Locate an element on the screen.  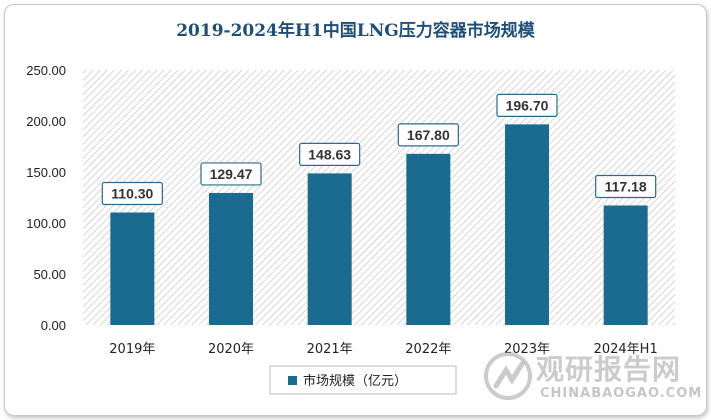
chart-title-wrap: 2019-2024年H1中国LNG压力容器市场规模 is located at coordinates (355, 28).